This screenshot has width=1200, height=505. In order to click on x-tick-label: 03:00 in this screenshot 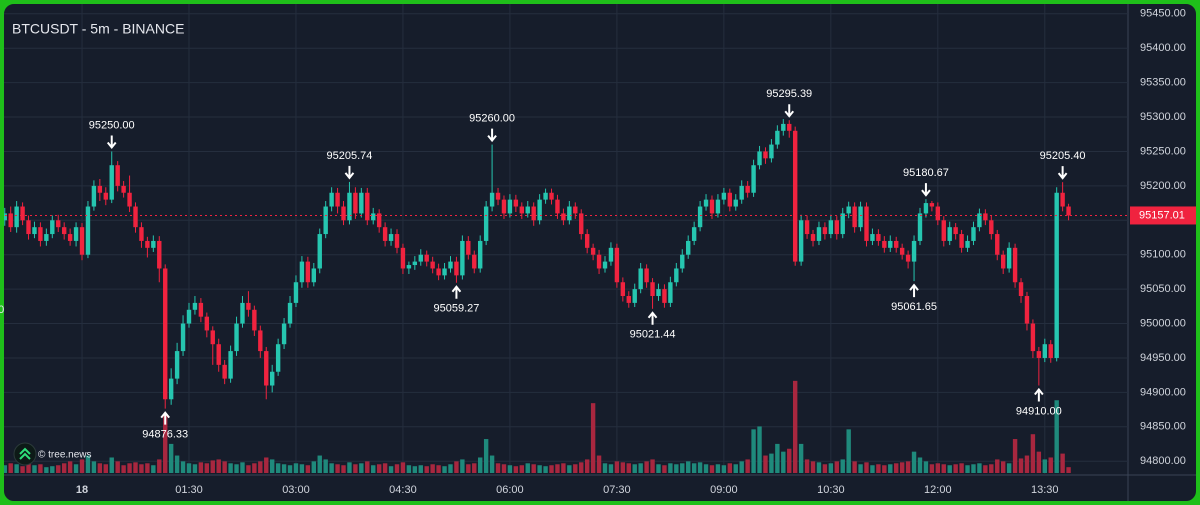, I will do `click(296, 490)`.